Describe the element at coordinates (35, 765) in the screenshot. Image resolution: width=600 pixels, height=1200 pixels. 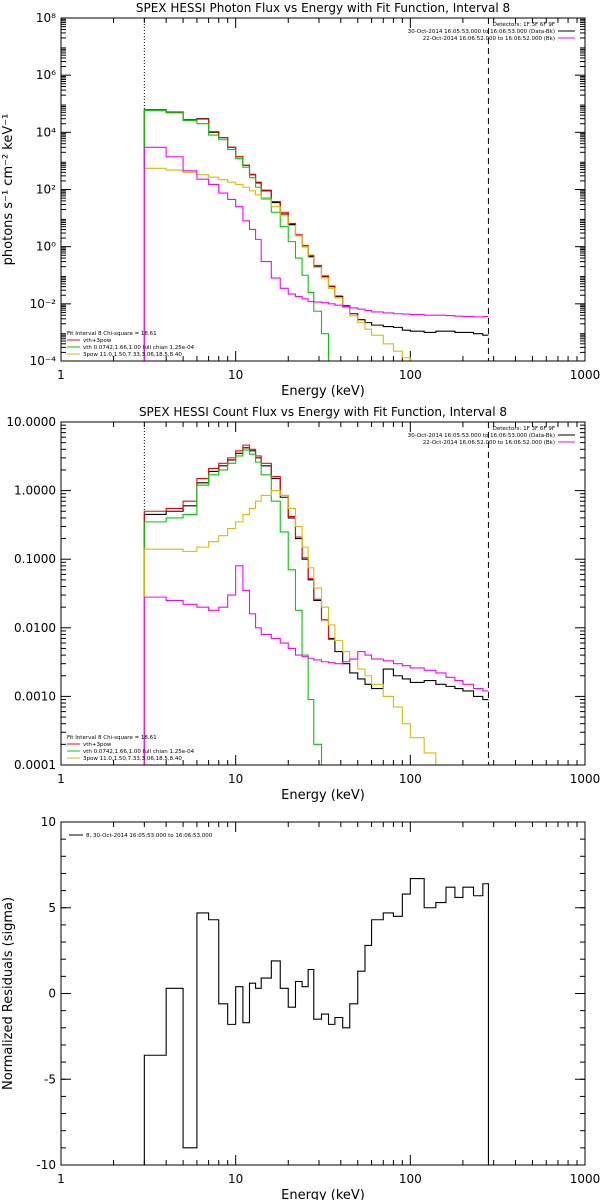
I see `y-tick-label: 0.0001` at that location.